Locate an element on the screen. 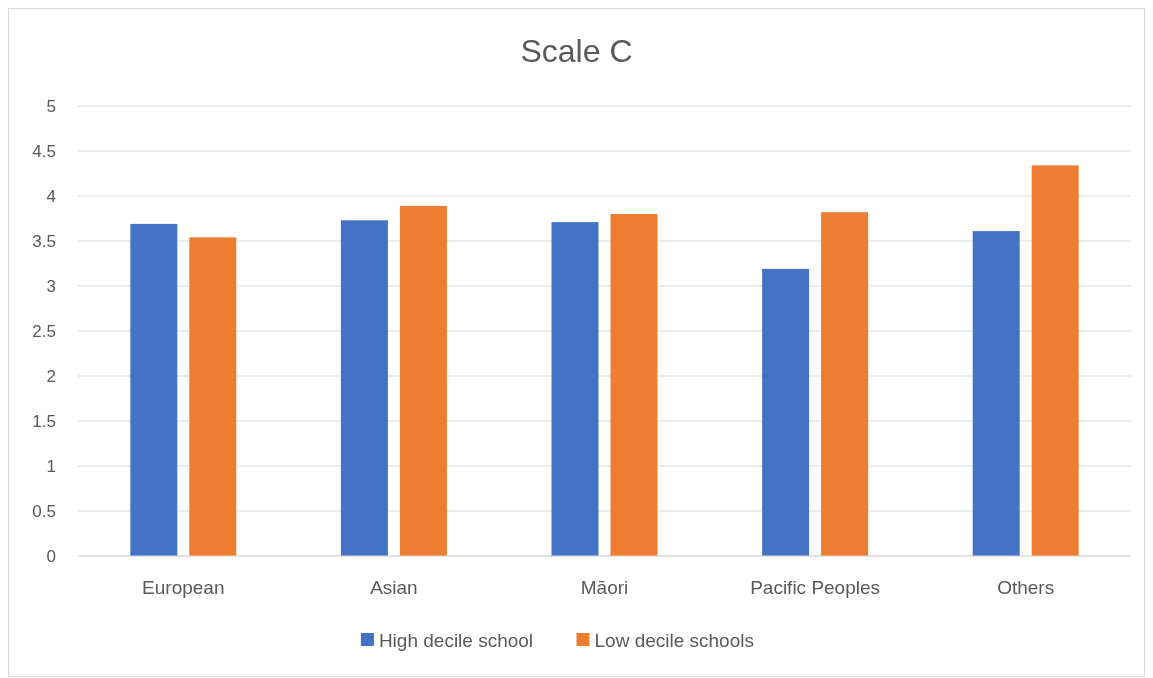 This screenshot has width=1153, height=678. y-tick-label: 3.5 is located at coordinates (44, 241).